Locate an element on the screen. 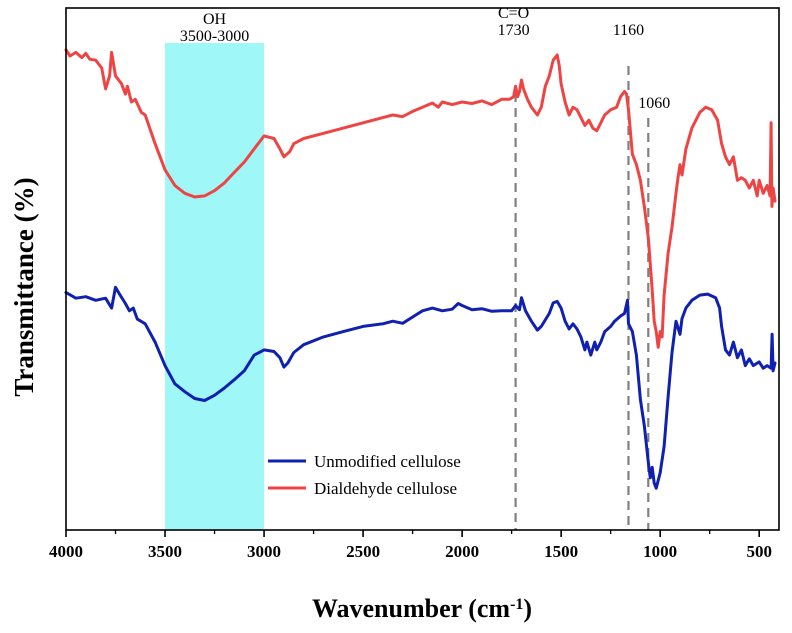 The height and width of the screenshot is (633, 792). reference-label-1730: 1730 is located at coordinates (514, 30).